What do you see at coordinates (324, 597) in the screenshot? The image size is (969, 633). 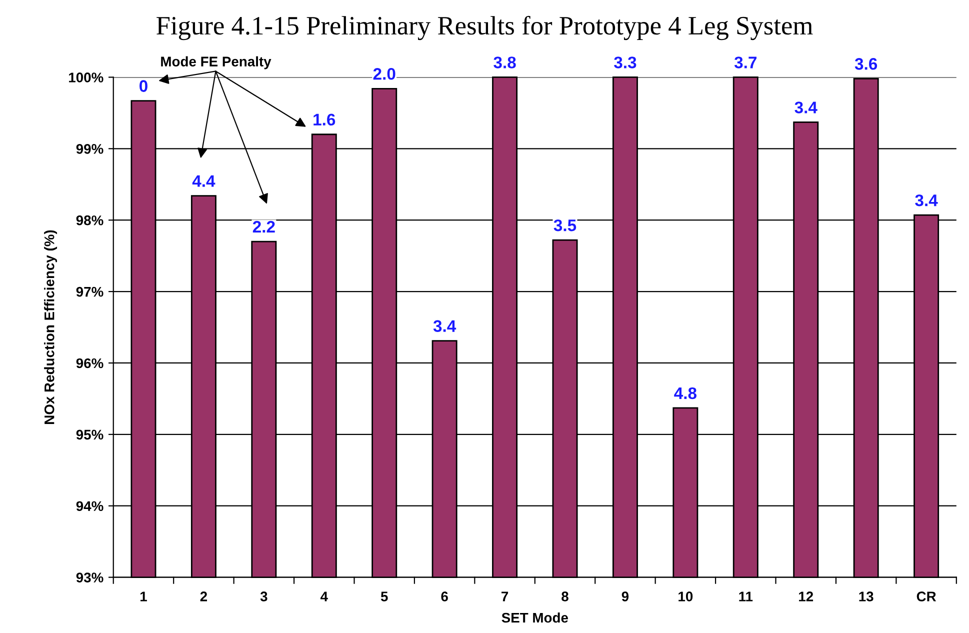 I see `x-tick-label: 4` at bounding box center [324, 597].